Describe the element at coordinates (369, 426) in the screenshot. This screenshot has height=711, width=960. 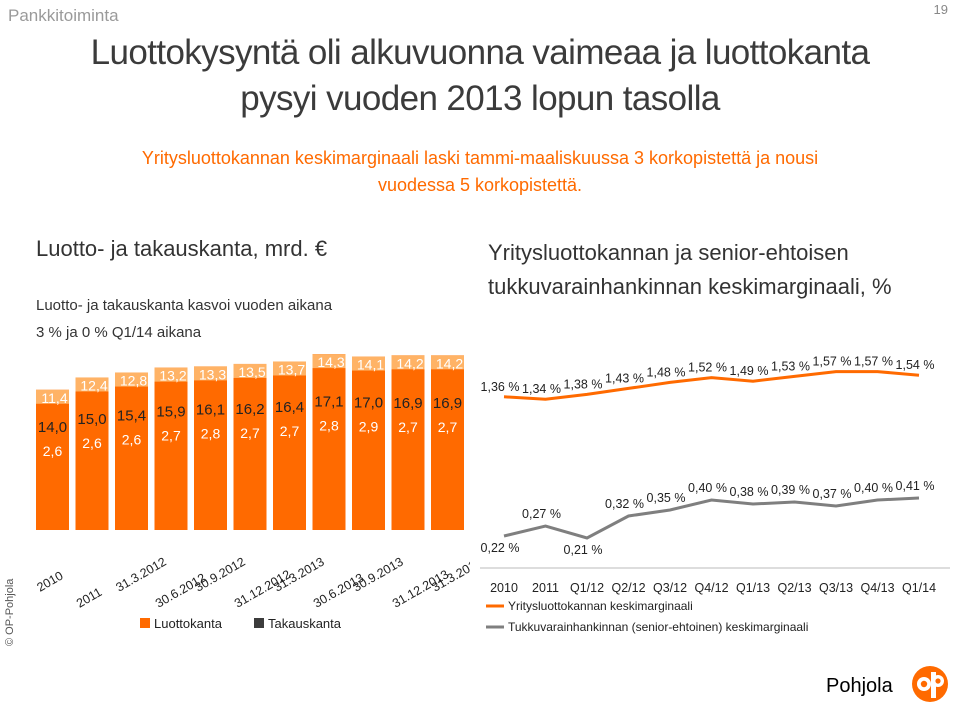
I see `bar-label-takauskanta: 2,9` at that location.